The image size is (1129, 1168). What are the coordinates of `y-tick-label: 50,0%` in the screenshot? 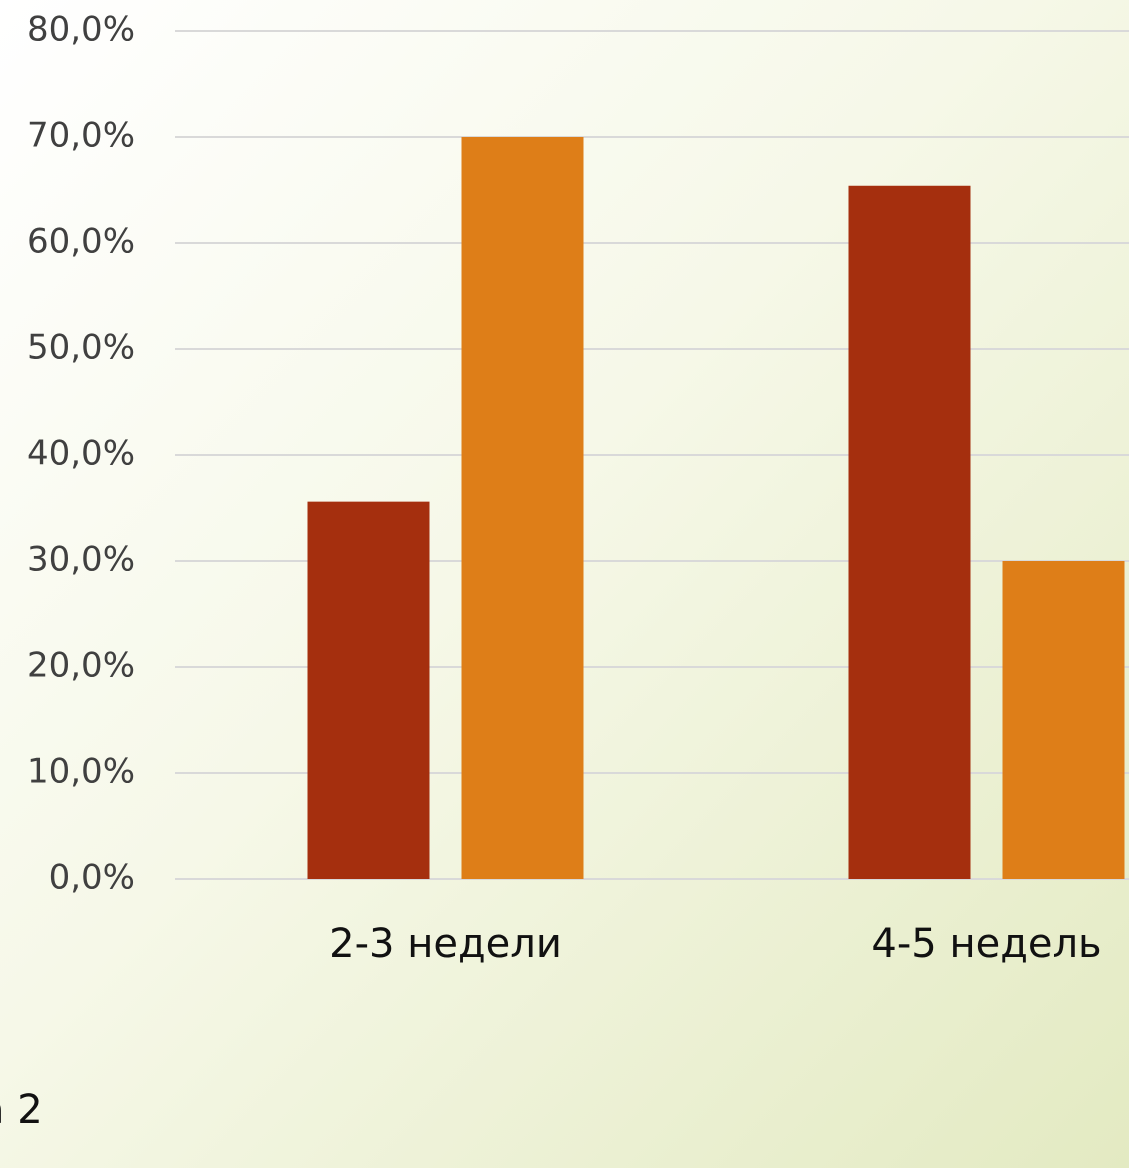 It's located at (81, 348).